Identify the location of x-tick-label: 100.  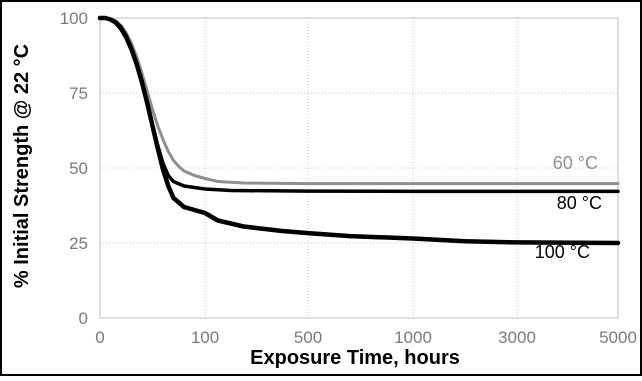
(205, 337).